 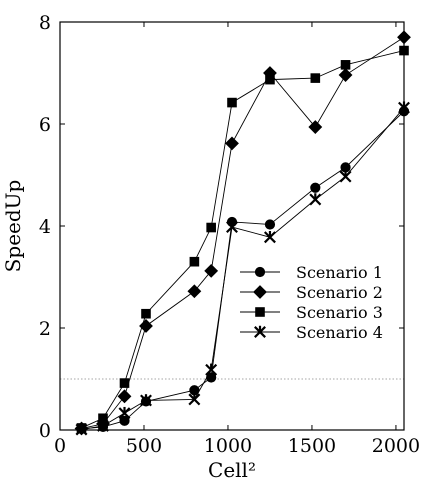 What do you see at coordinates (45, 431) in the screenshot?
I see `y-tick-label: 0` at bounding box center [45, 431].